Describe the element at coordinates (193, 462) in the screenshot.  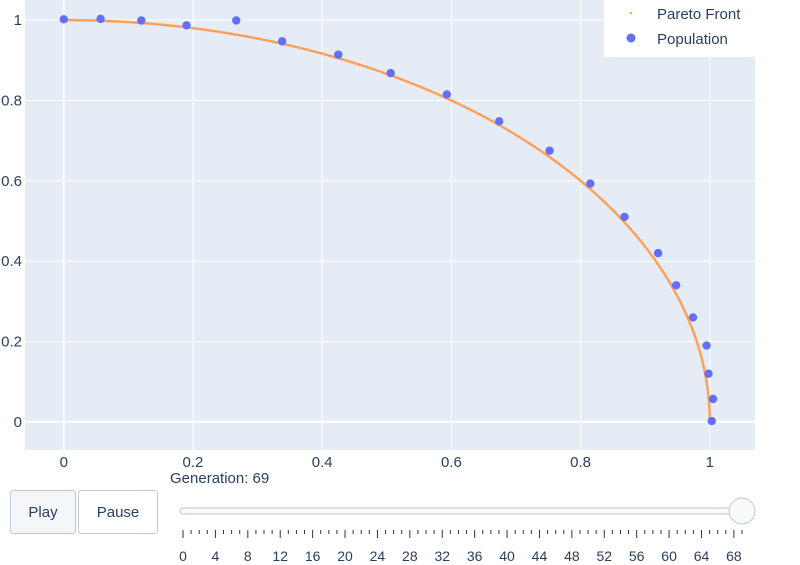
I see `x-tick-label: 0.2` at that location.